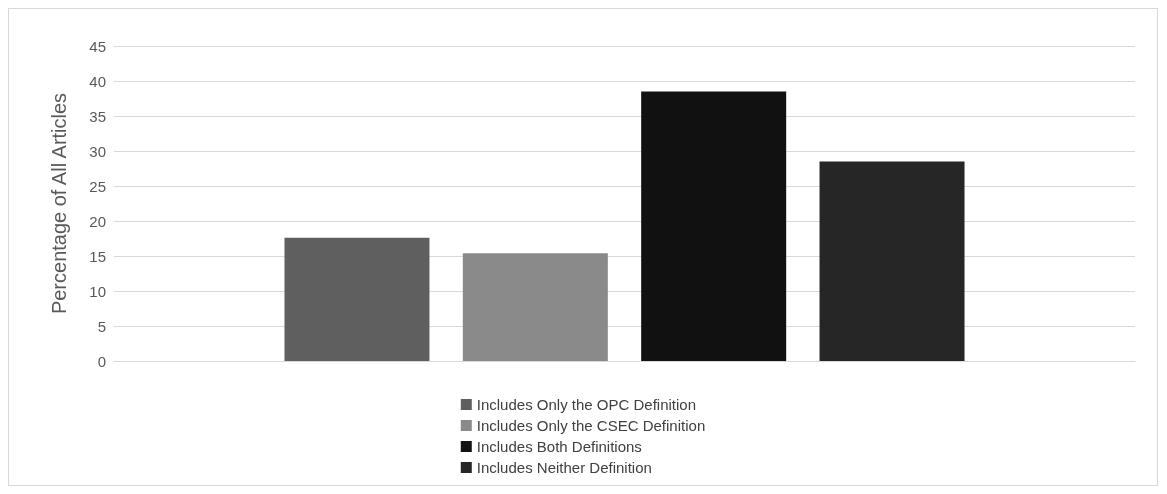 This screenshot has width=1167, height=494. I want to click on y-tick-label: 40, so click(97, 81).